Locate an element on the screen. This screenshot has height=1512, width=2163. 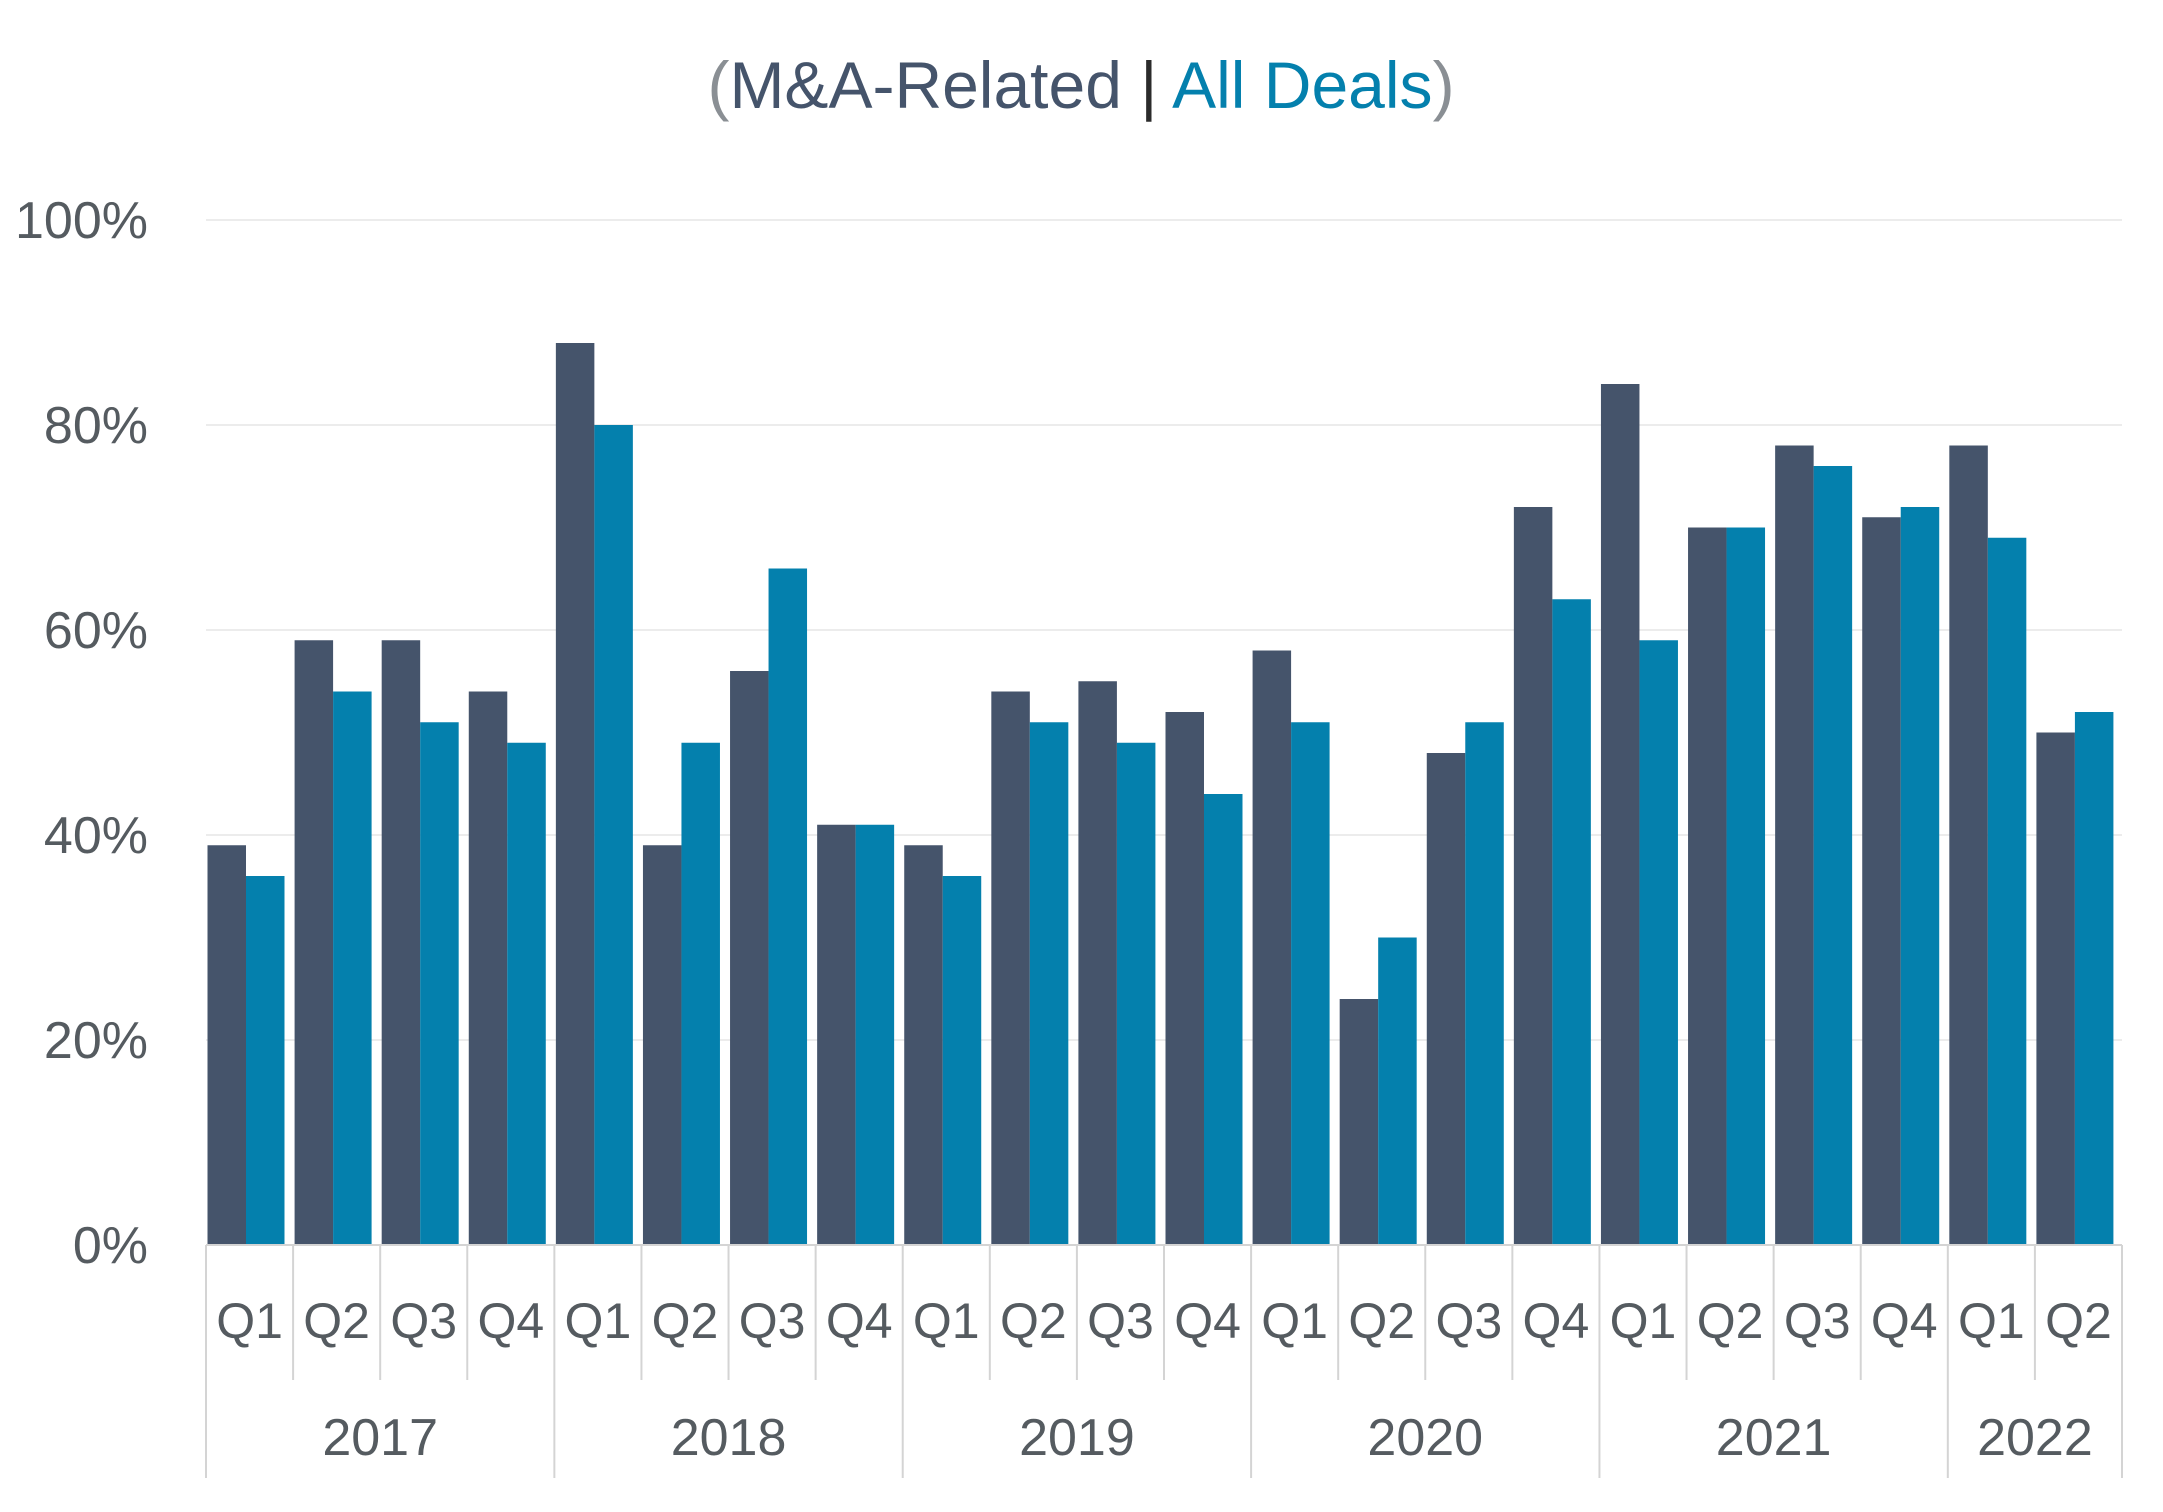
bar: All Deals Q4: 63% is located at coordinates (1571, 922).